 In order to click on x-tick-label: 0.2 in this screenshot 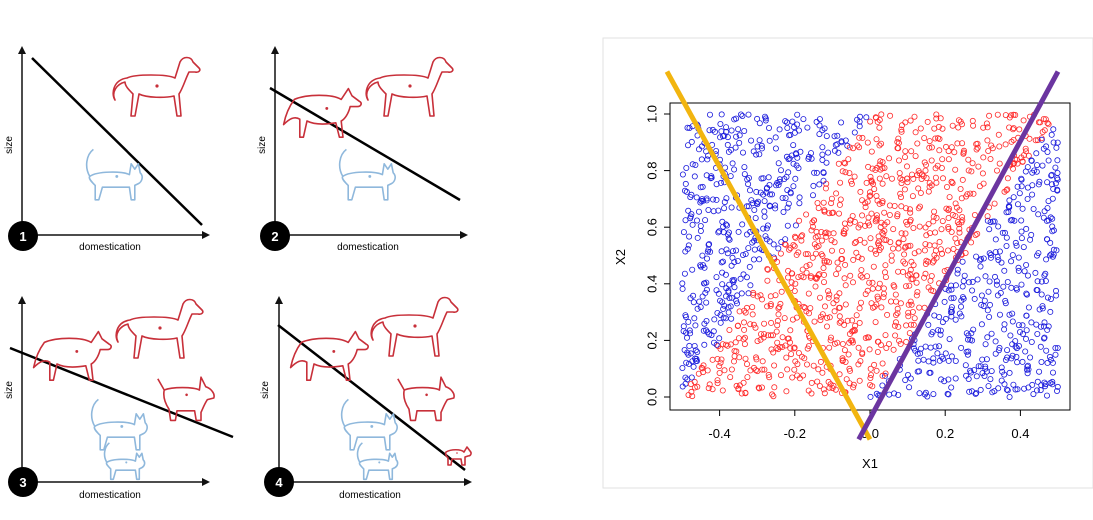, I will do `click(945, 433)`.